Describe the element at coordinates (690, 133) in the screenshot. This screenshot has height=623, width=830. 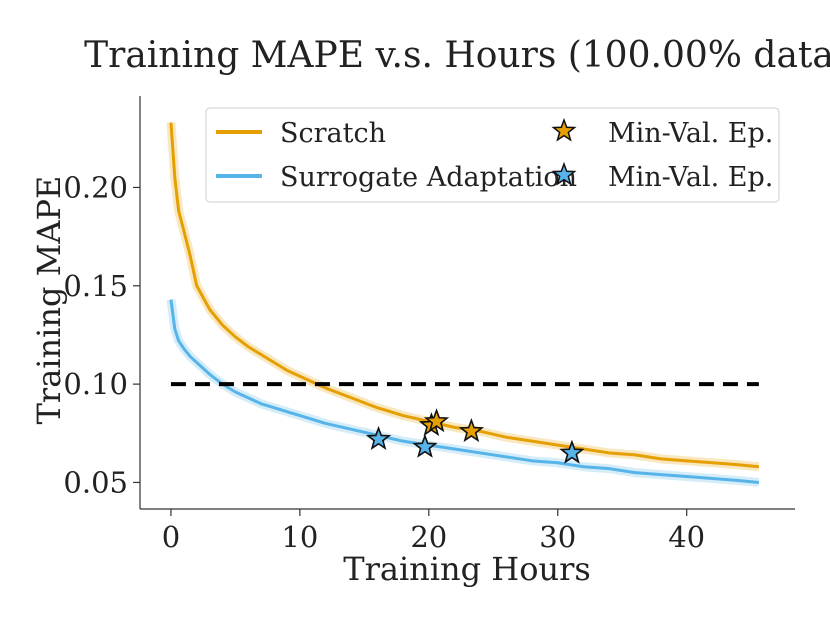
I see `legend-label-minval-scratch: Min-Val. Ep.` at that location.